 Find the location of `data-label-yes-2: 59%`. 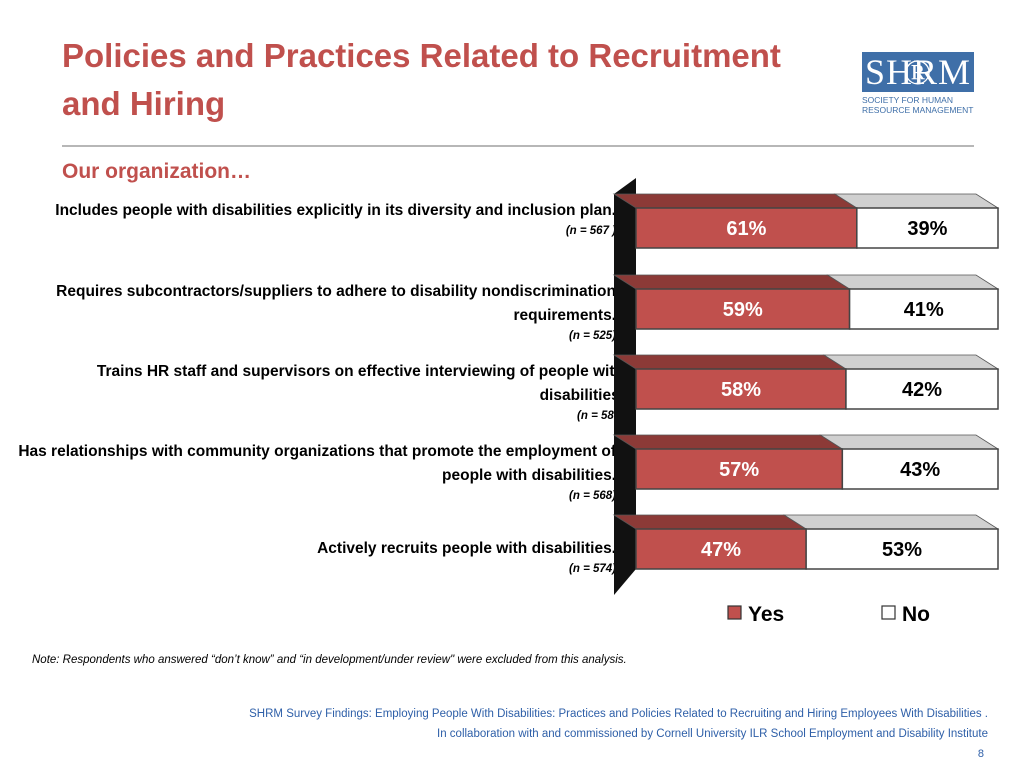

data-label-yes-2: 59% is located at coordinates (743, 310).